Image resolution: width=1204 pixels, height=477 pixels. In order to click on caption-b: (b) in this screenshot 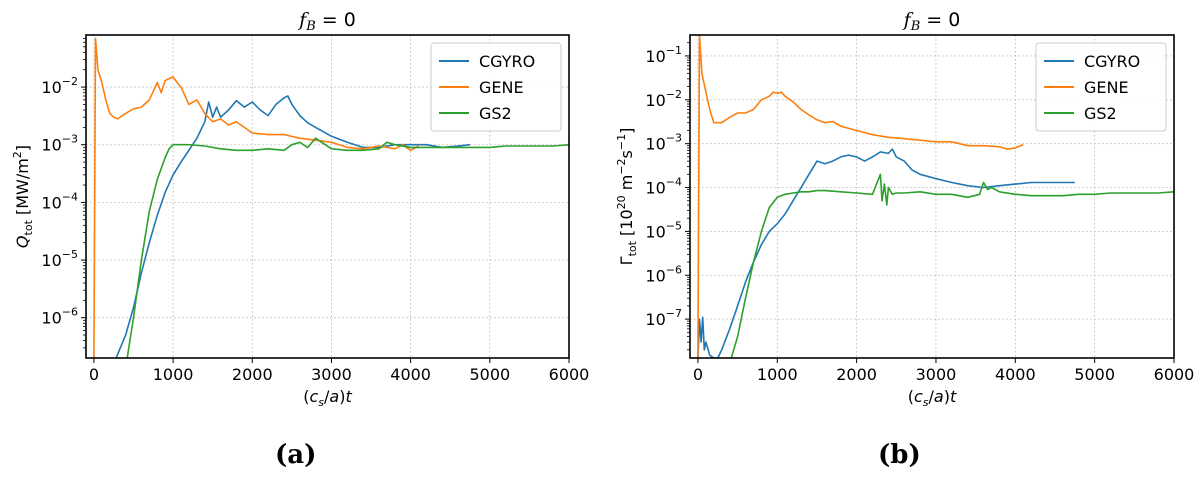, I will do `click(899, 455)`.